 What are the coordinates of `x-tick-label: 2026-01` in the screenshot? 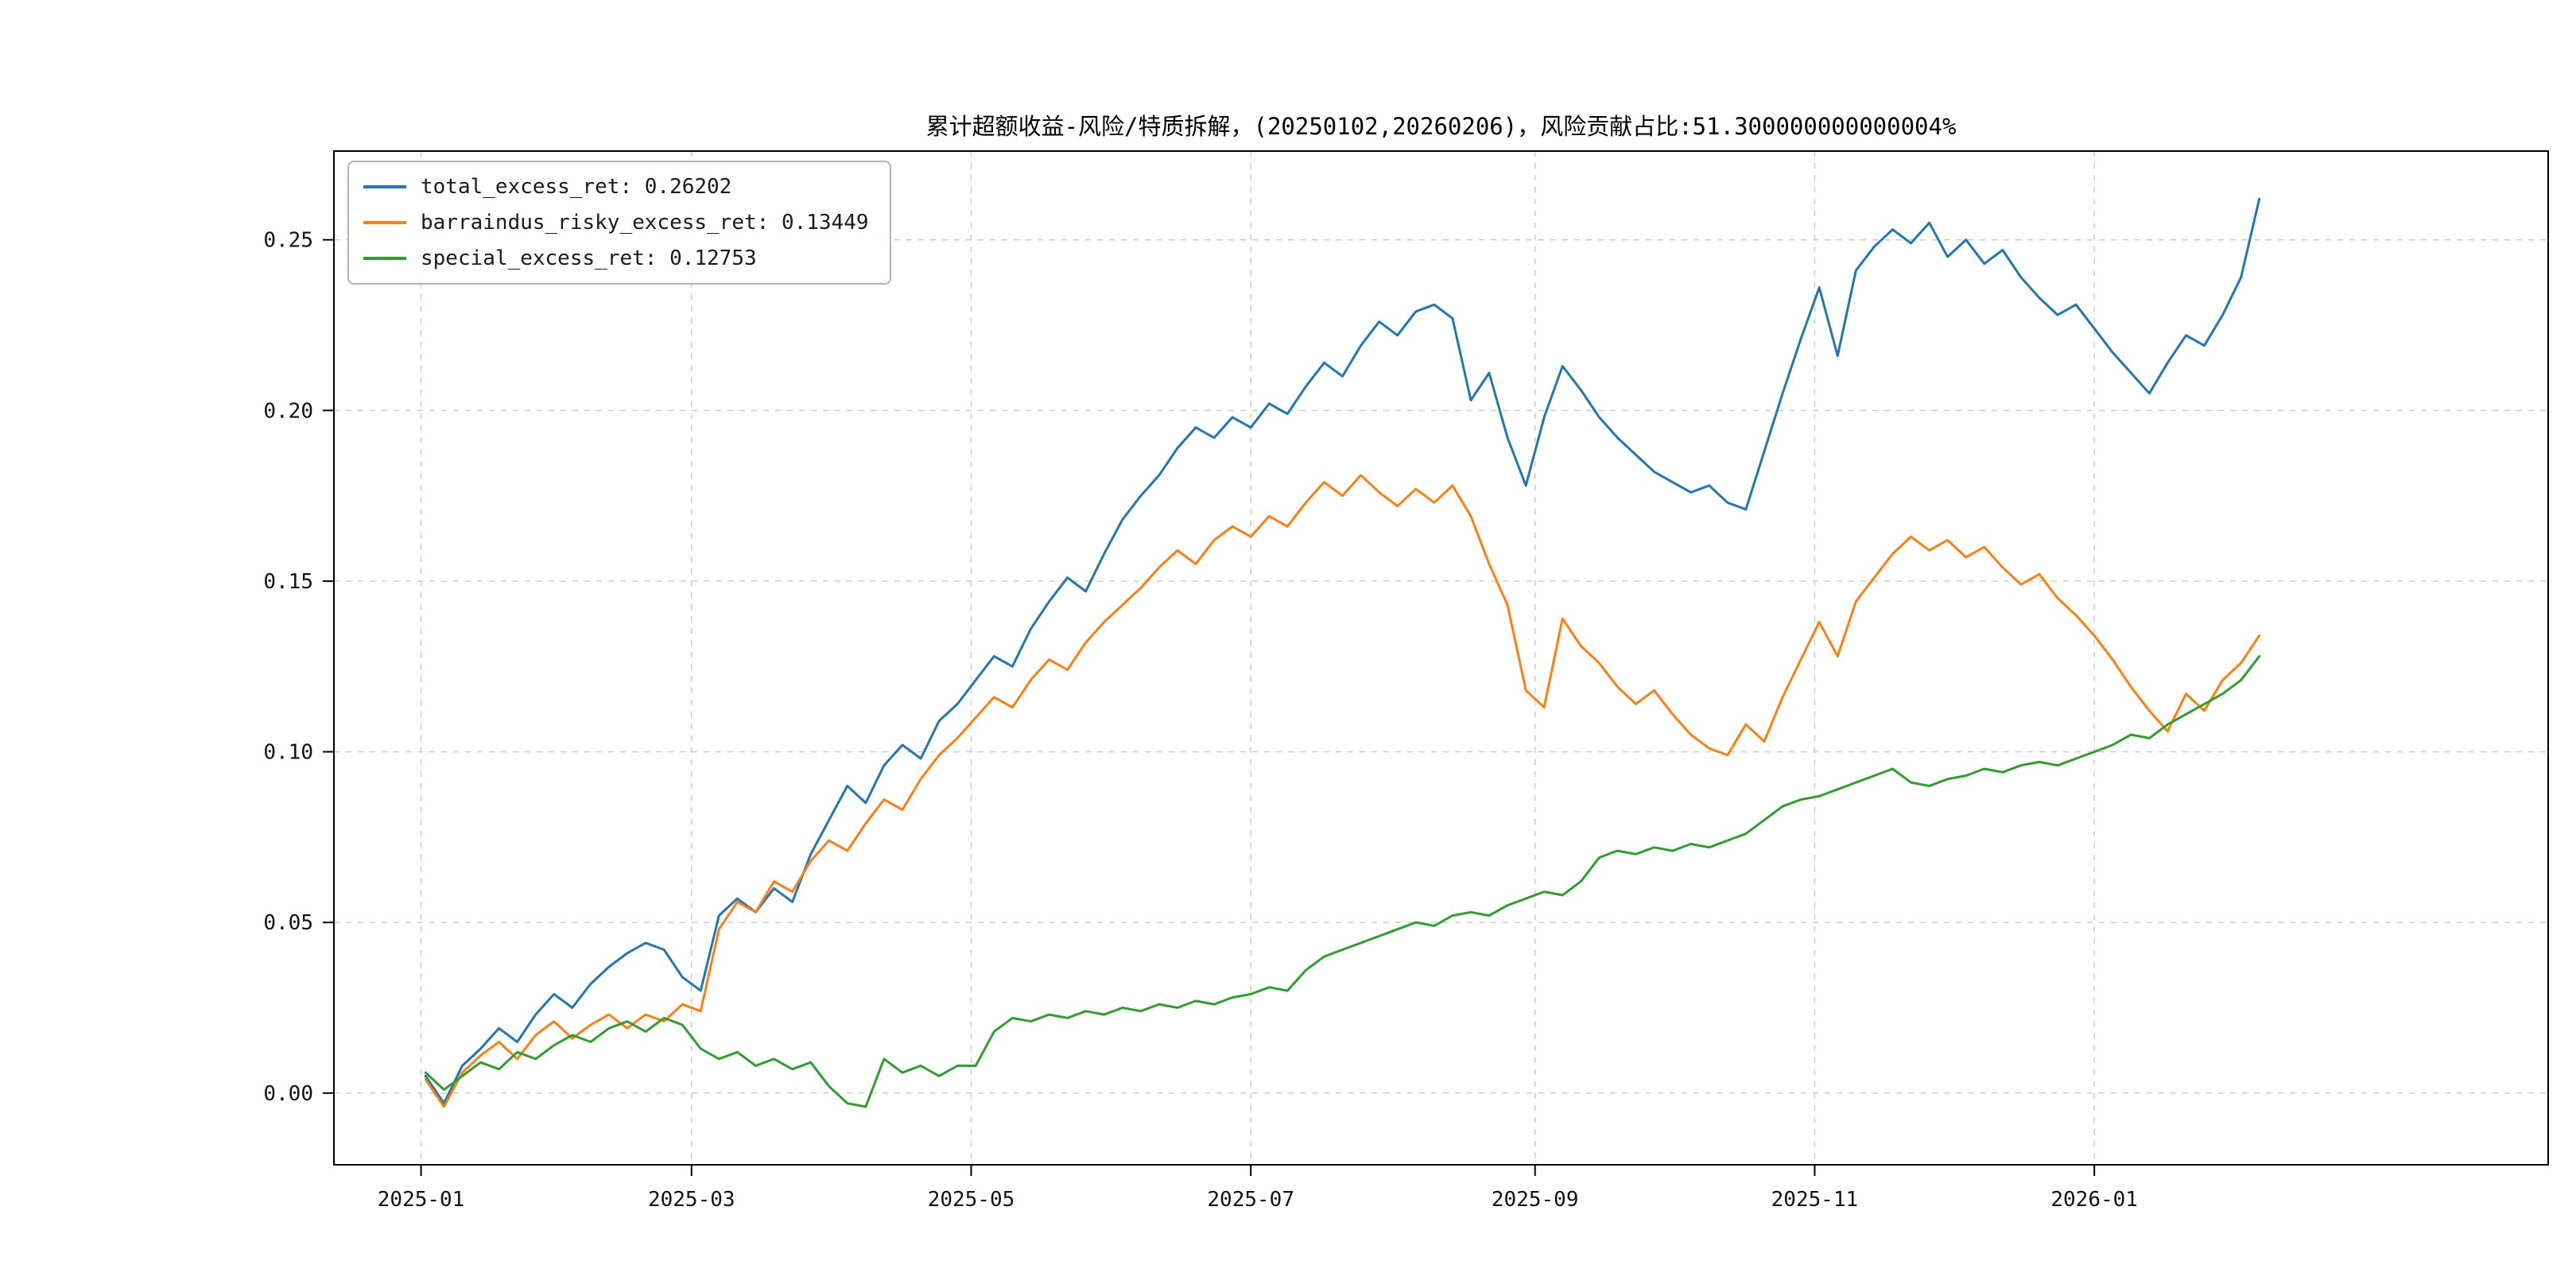 It's located at (2094, 1200).